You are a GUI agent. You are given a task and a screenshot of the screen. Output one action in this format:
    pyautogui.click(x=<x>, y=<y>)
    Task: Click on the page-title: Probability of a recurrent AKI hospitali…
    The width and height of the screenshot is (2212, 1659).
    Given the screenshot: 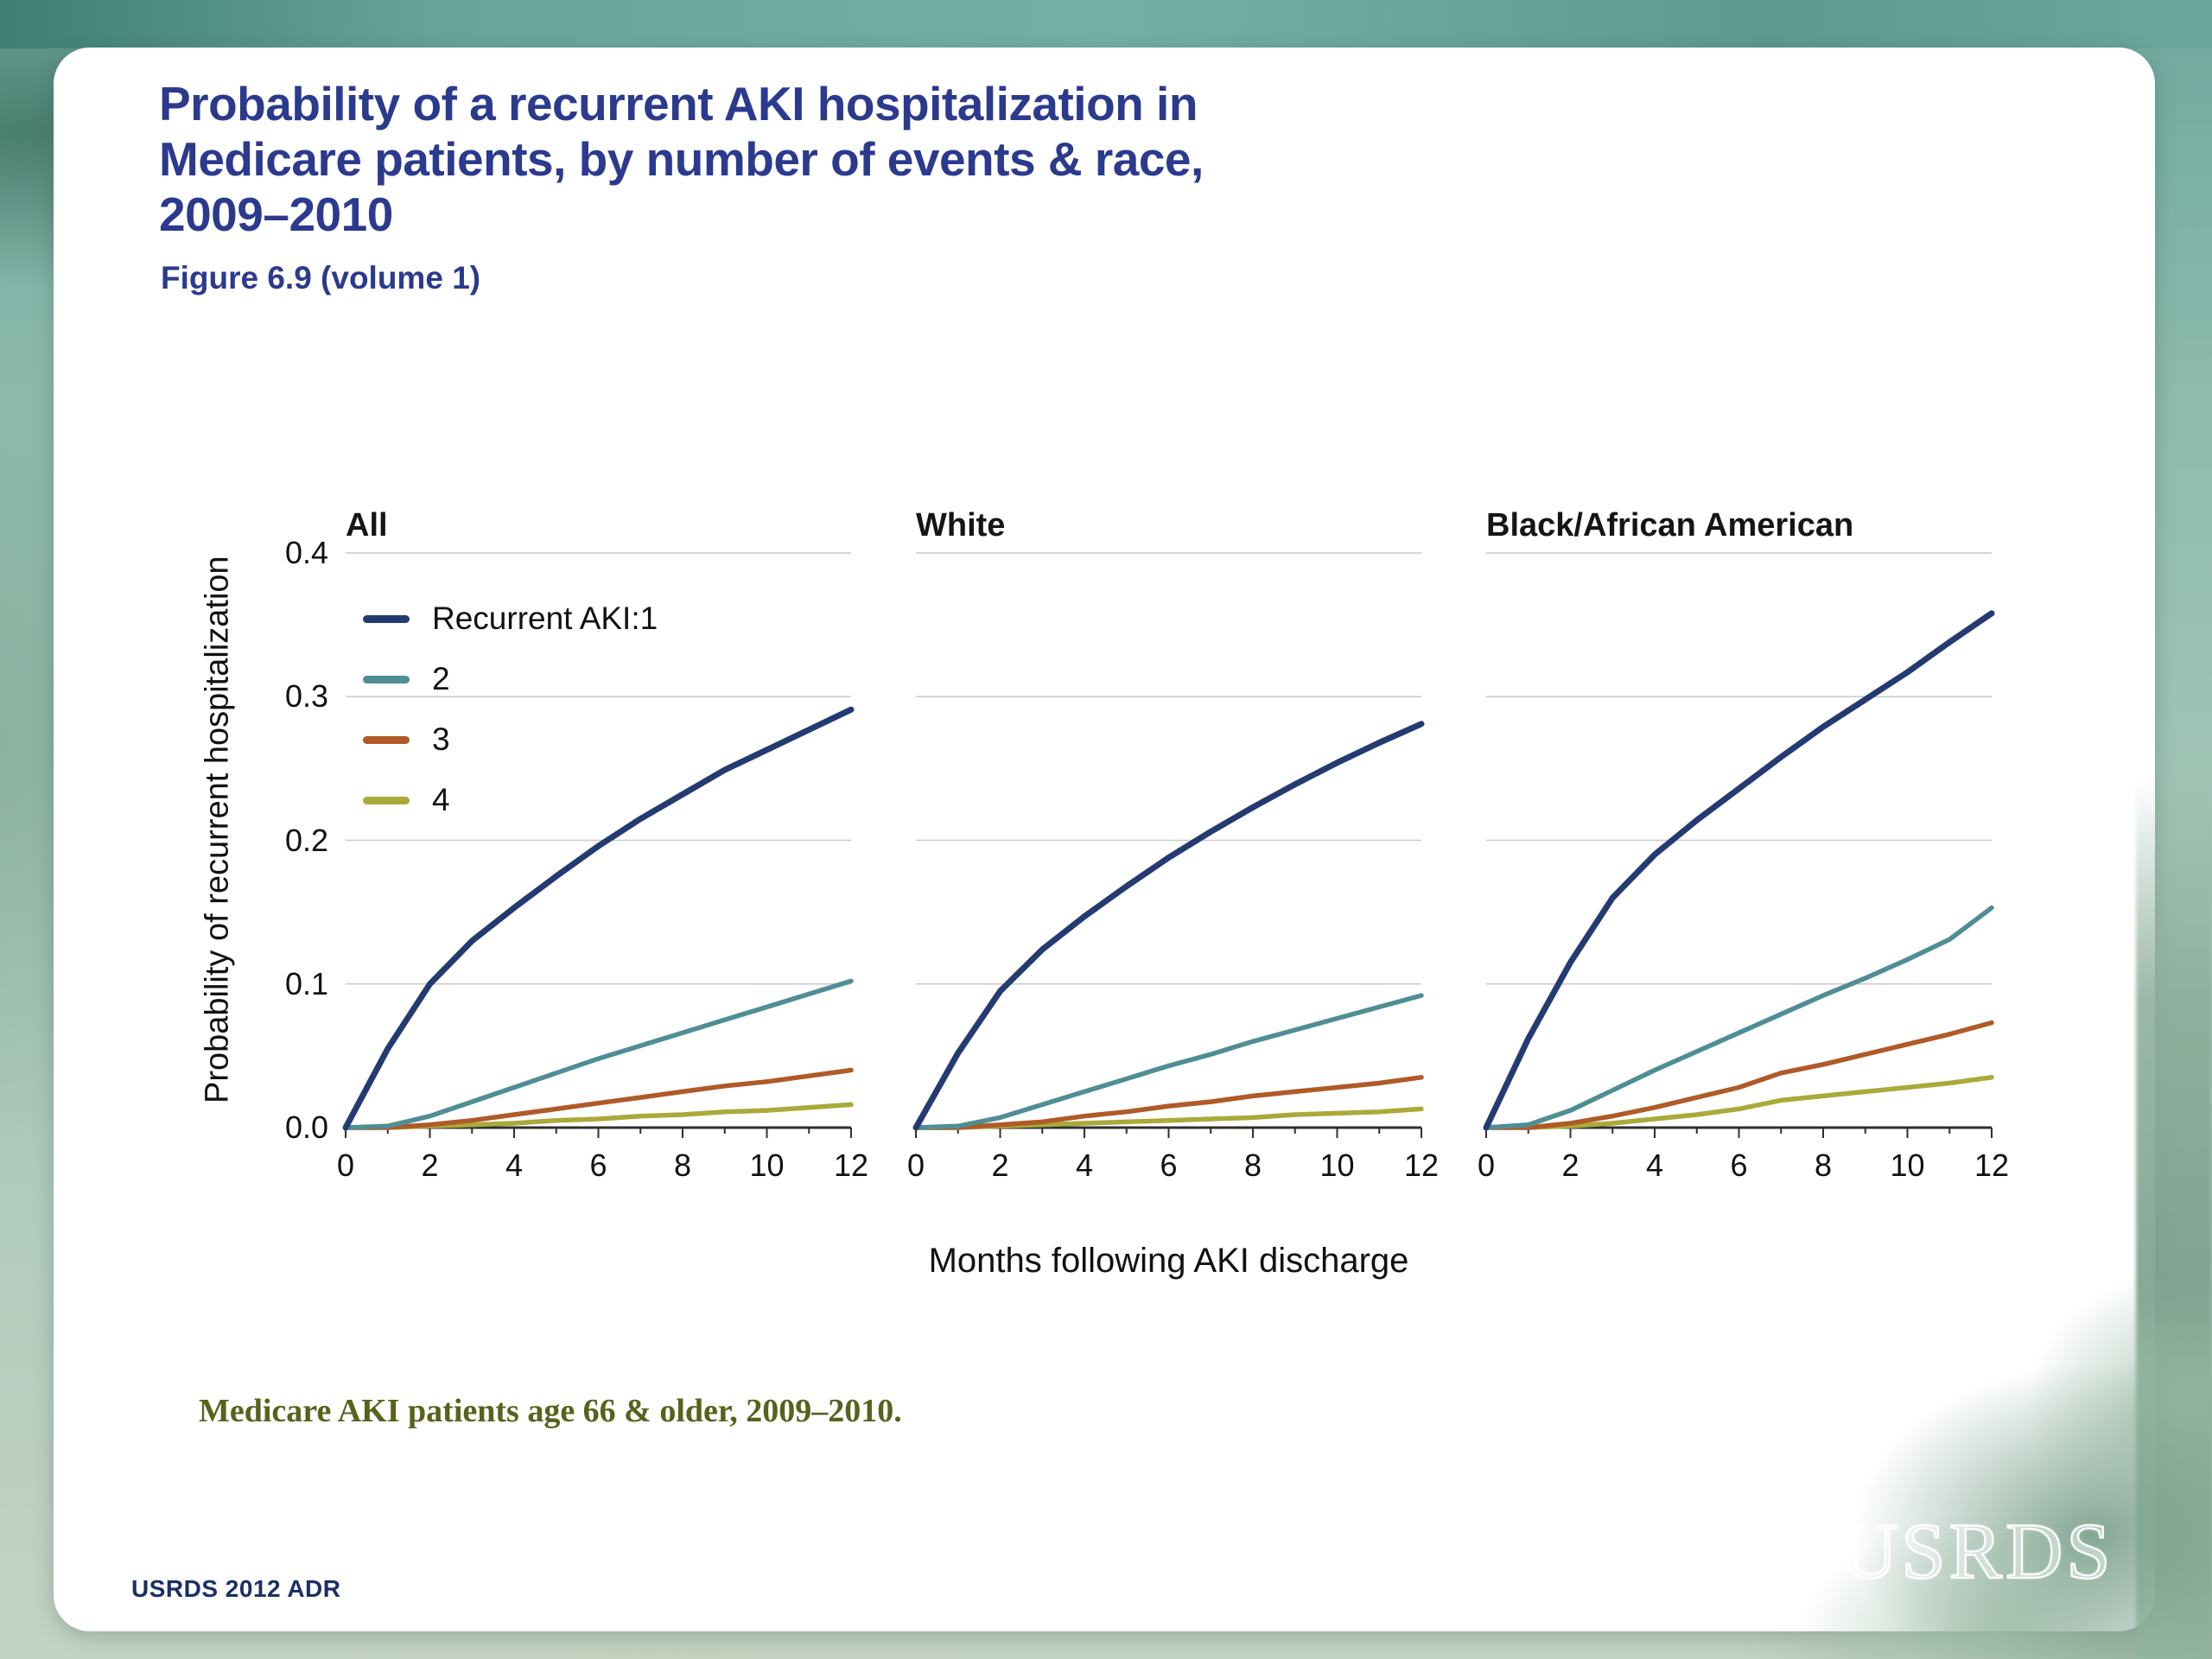 What is the action you would take?
    pyautogui.click(x=681, y=159)
    